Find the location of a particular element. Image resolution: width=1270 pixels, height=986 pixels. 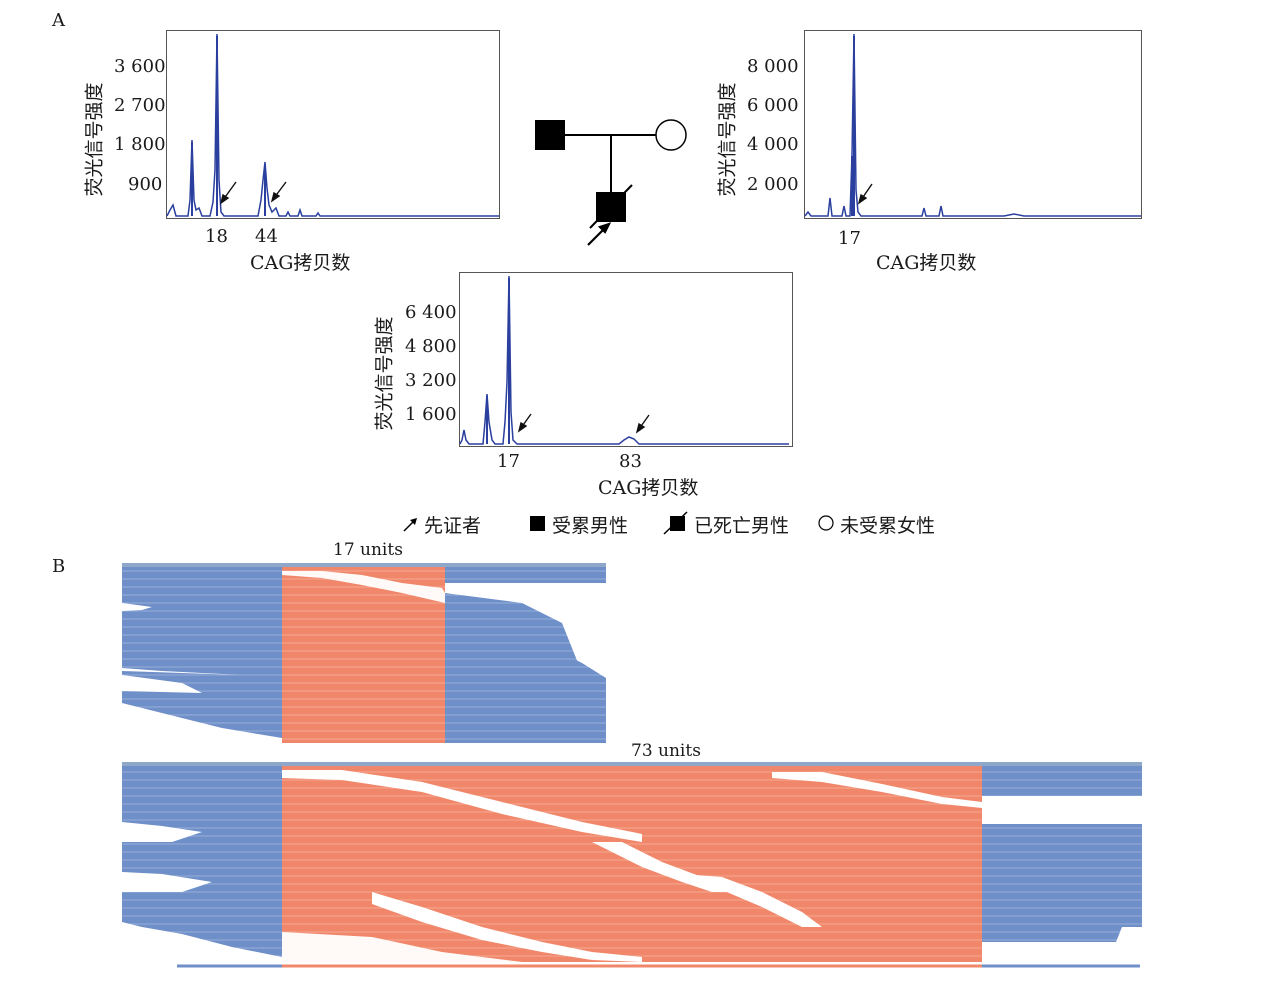

panel-a-label: A is located at coordinates (58, 20).